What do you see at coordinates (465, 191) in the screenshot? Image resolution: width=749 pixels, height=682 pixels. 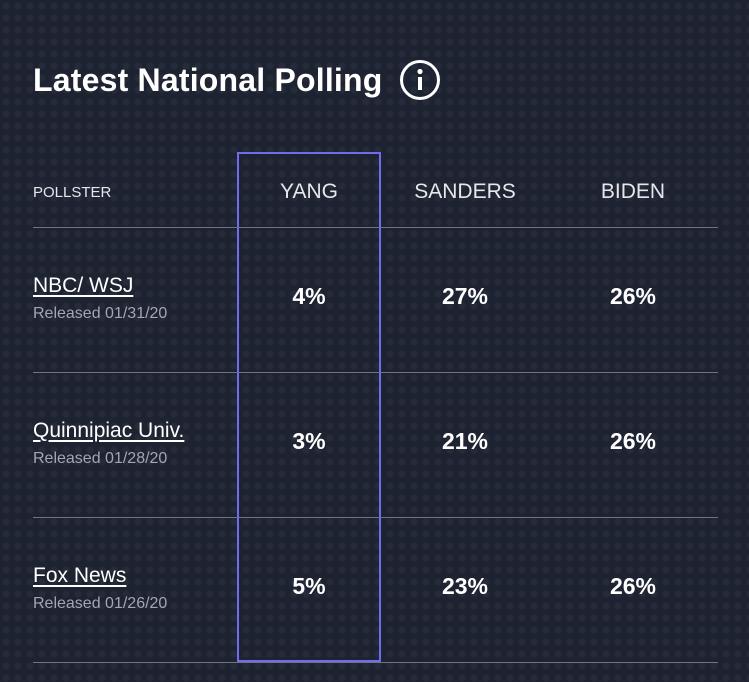 I see `column-header-sanders: SANDERS` at bounding box center [465, 191].